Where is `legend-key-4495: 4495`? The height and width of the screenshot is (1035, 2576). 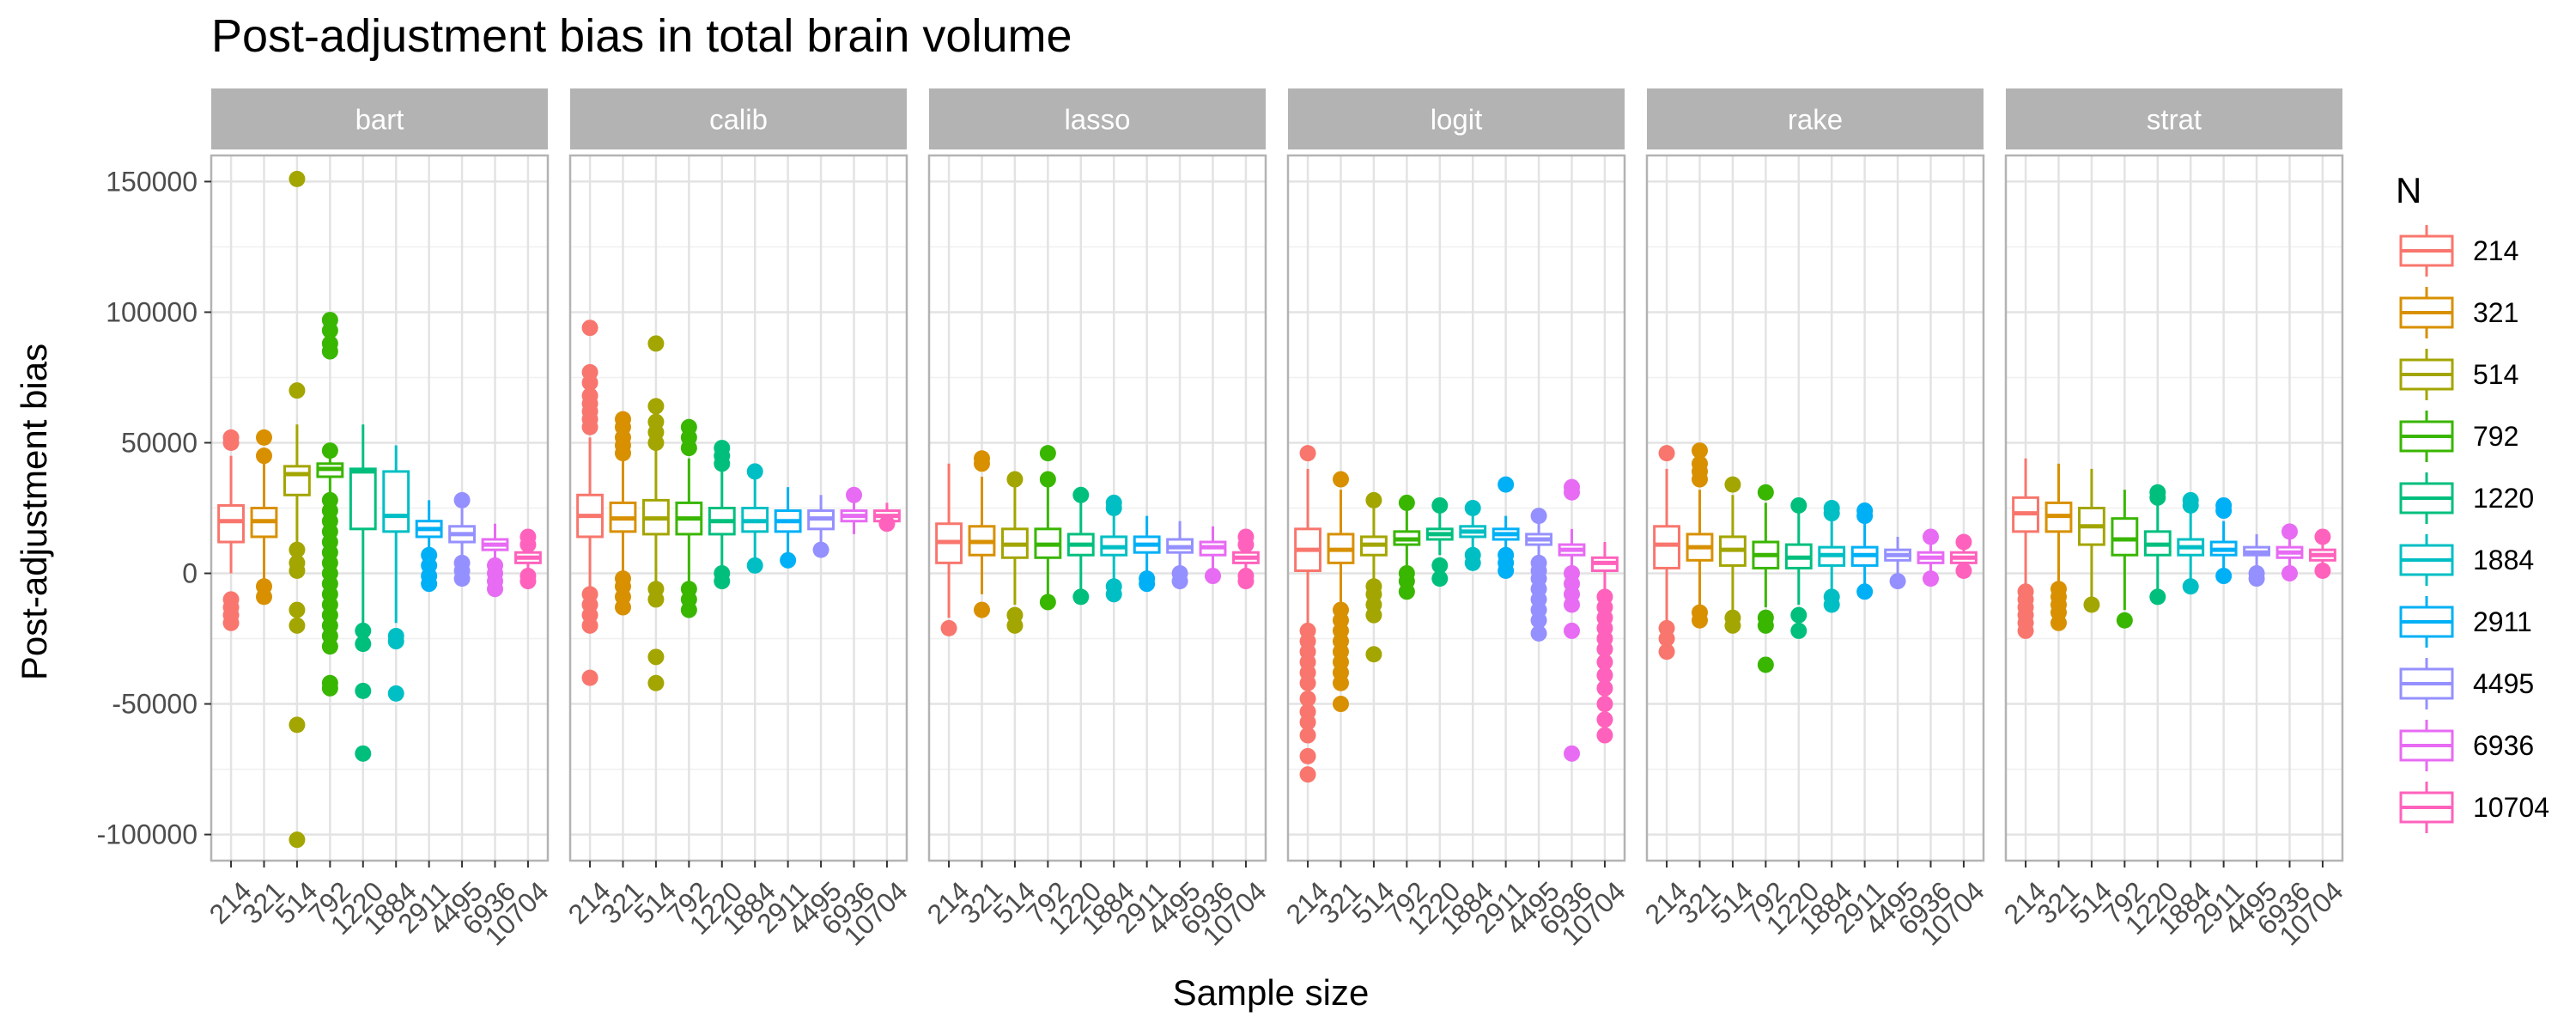 legend-key-4495: 4495 is located at coordinates (2466, 683).